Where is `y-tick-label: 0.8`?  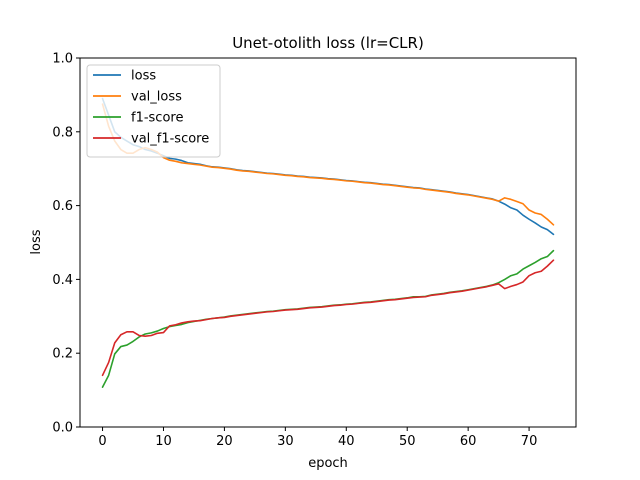
y-tick-label: 0.8 is located at coordinates (62, 132).